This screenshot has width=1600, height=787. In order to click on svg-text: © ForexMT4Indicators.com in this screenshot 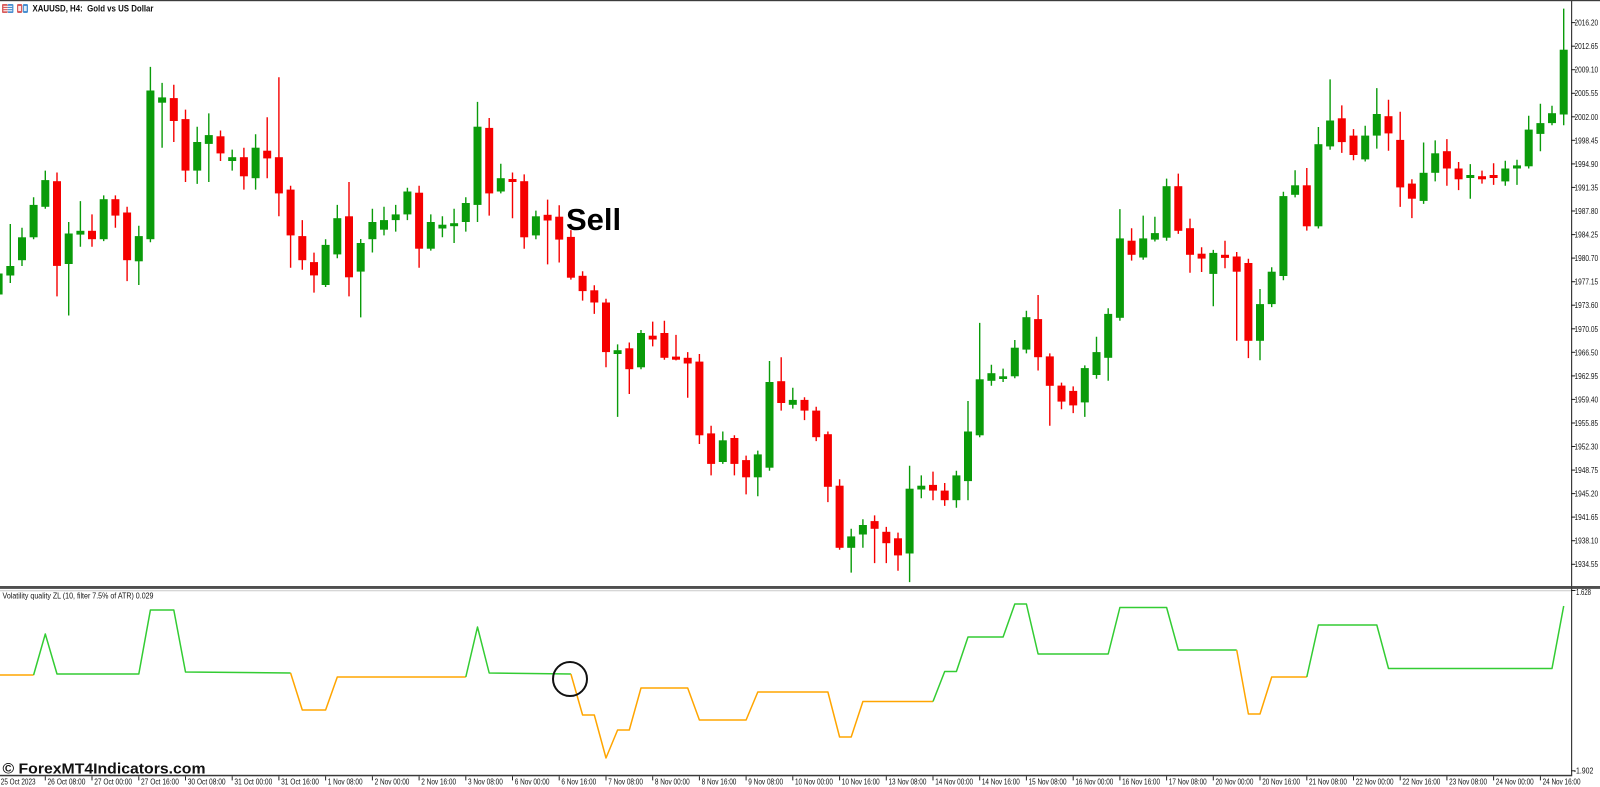, I will do `click(104, 769)`.